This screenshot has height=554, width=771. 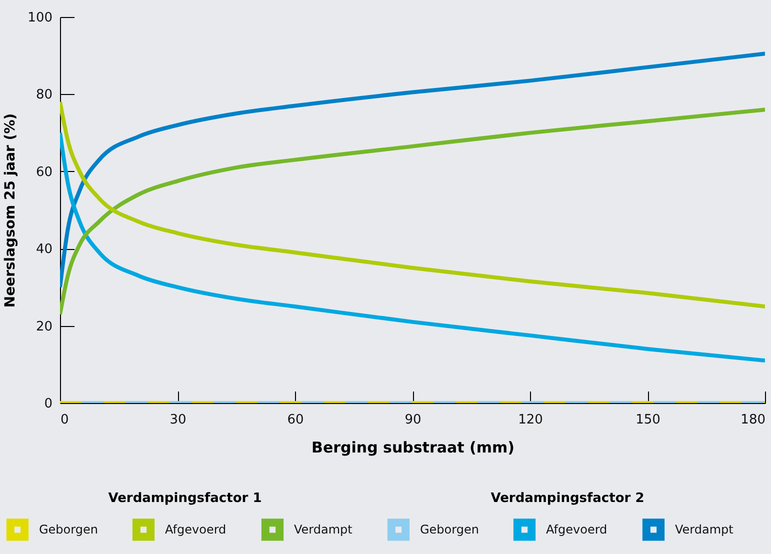 What do you see at coordinates (185, 498) in the screenshot?
I see `text: Verdampingsfactor 1` at bounding box center [185, 498].